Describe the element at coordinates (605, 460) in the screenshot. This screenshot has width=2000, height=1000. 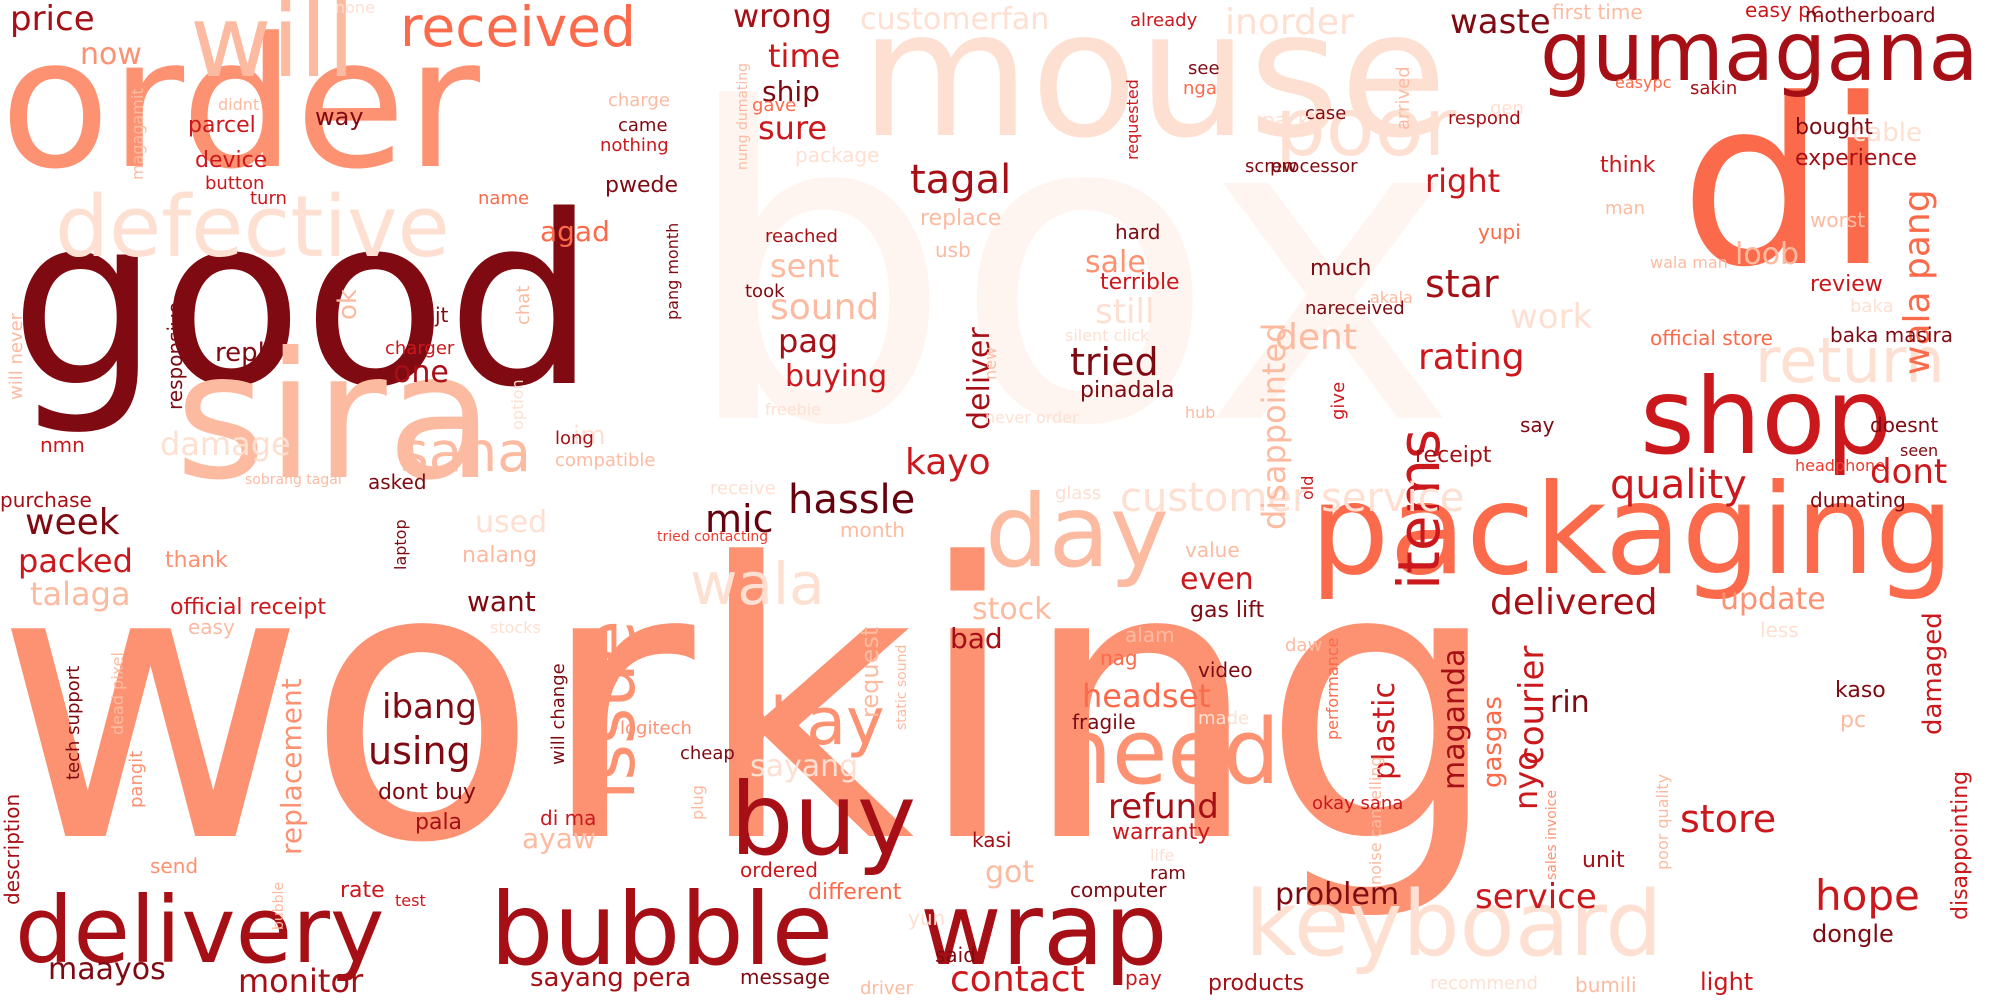
I see `word-compatible: compatible` at that location.